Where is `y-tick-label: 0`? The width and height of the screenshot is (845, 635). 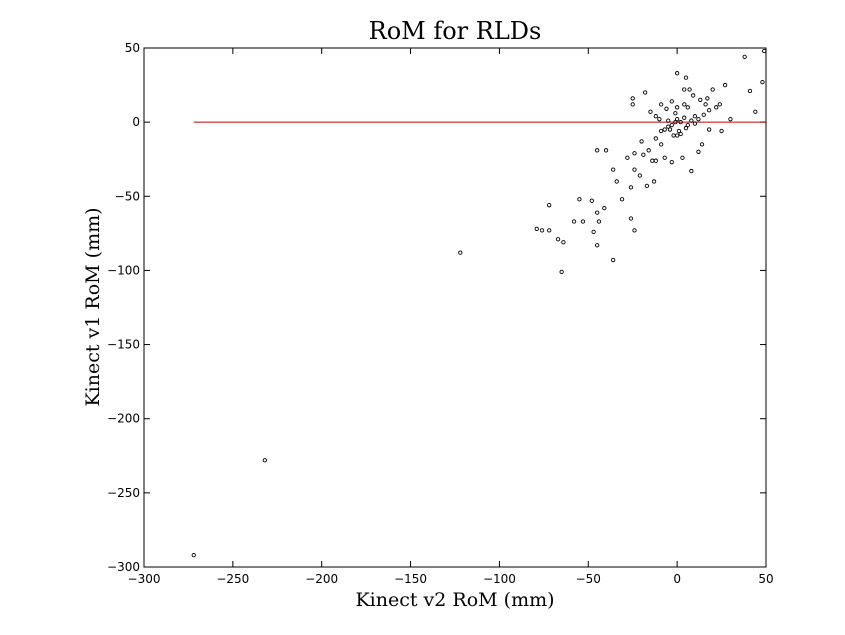 y-tick-label: 0 is located at coordinates (136, 122).